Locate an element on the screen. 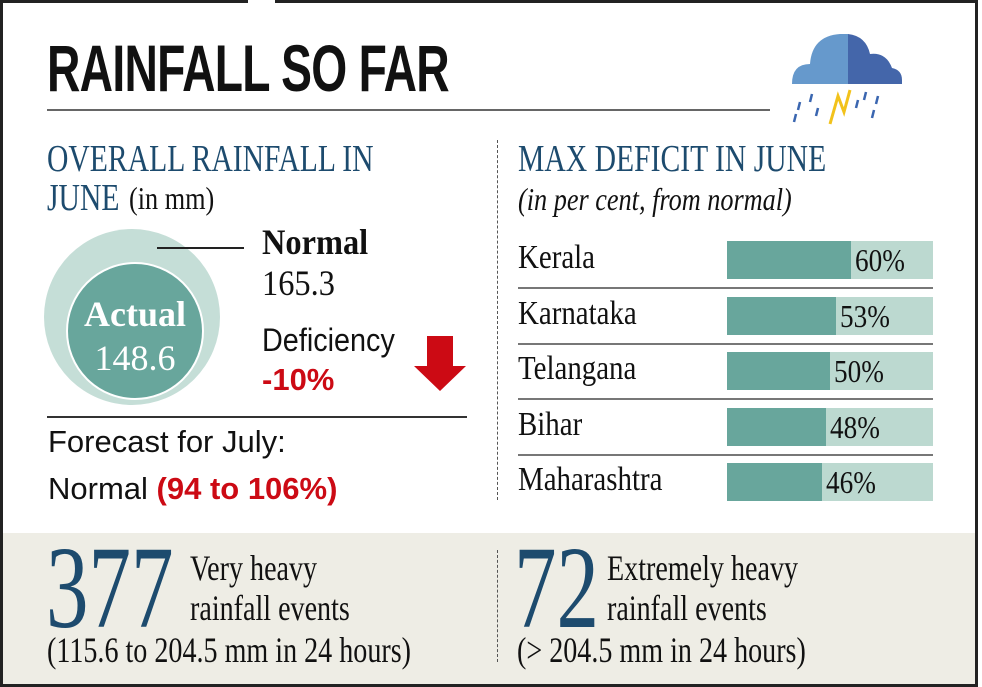  bottom-divider is located at coordinates (497, 606).